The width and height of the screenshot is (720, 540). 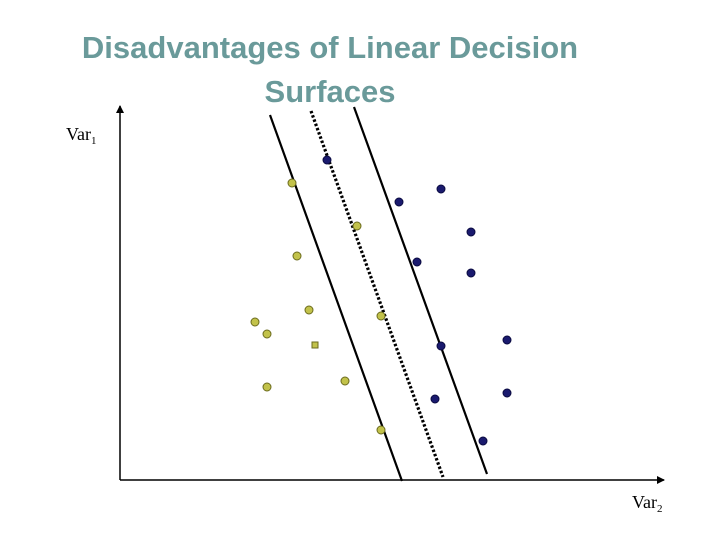 I want to click on x-axis-label-subscript: 2, so click(x=660, y=509).